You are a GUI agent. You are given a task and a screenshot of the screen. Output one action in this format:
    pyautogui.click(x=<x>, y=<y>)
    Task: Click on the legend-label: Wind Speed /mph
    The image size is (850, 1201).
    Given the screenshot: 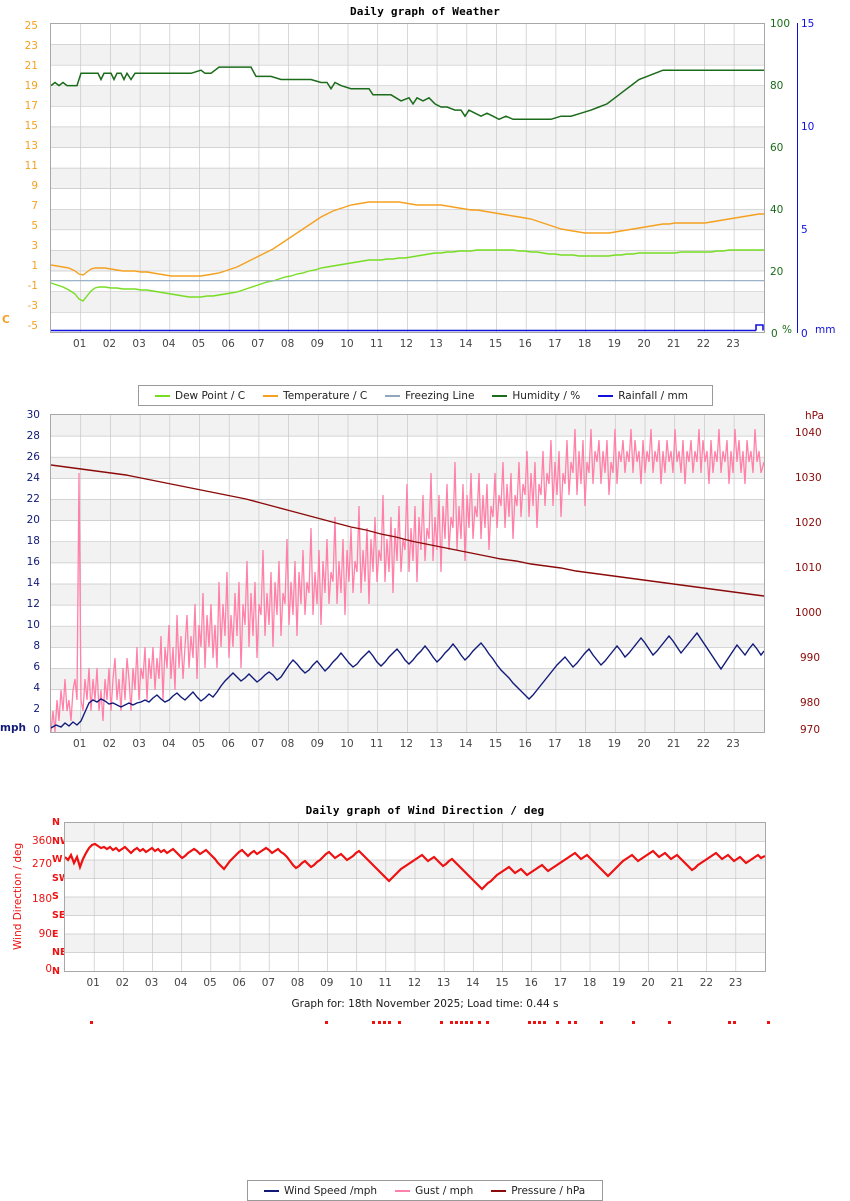 What is the action you would take?
    pyautogui.click(x=331, y=1190)
    